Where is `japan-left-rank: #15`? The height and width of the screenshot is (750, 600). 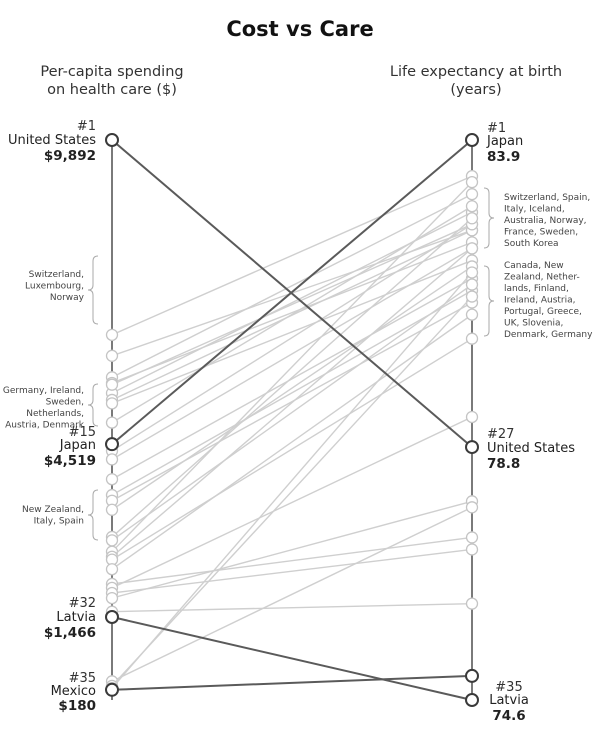 japan-left-rank: #15 is located at coordinates (82, 432).